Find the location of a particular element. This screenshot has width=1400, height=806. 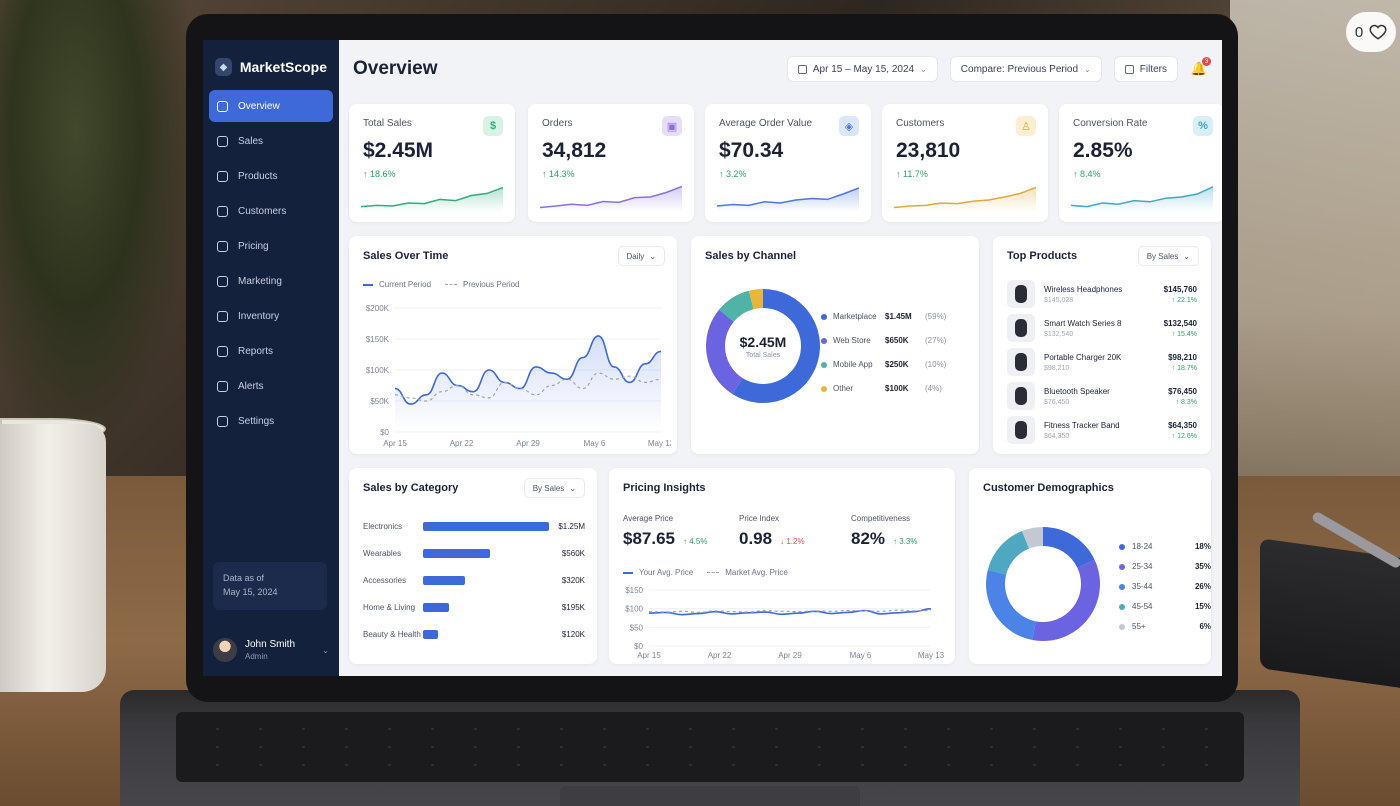

granularity-dropdown: Daily ⌄ is located at coordinates (641, 256).